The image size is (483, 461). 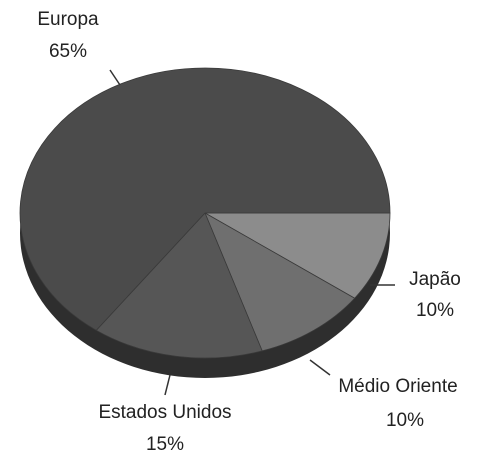 What do you see at coordinates (68, 19) in the screenshot?
I see `slice-label: Europa` at bounding box center [68, 19].